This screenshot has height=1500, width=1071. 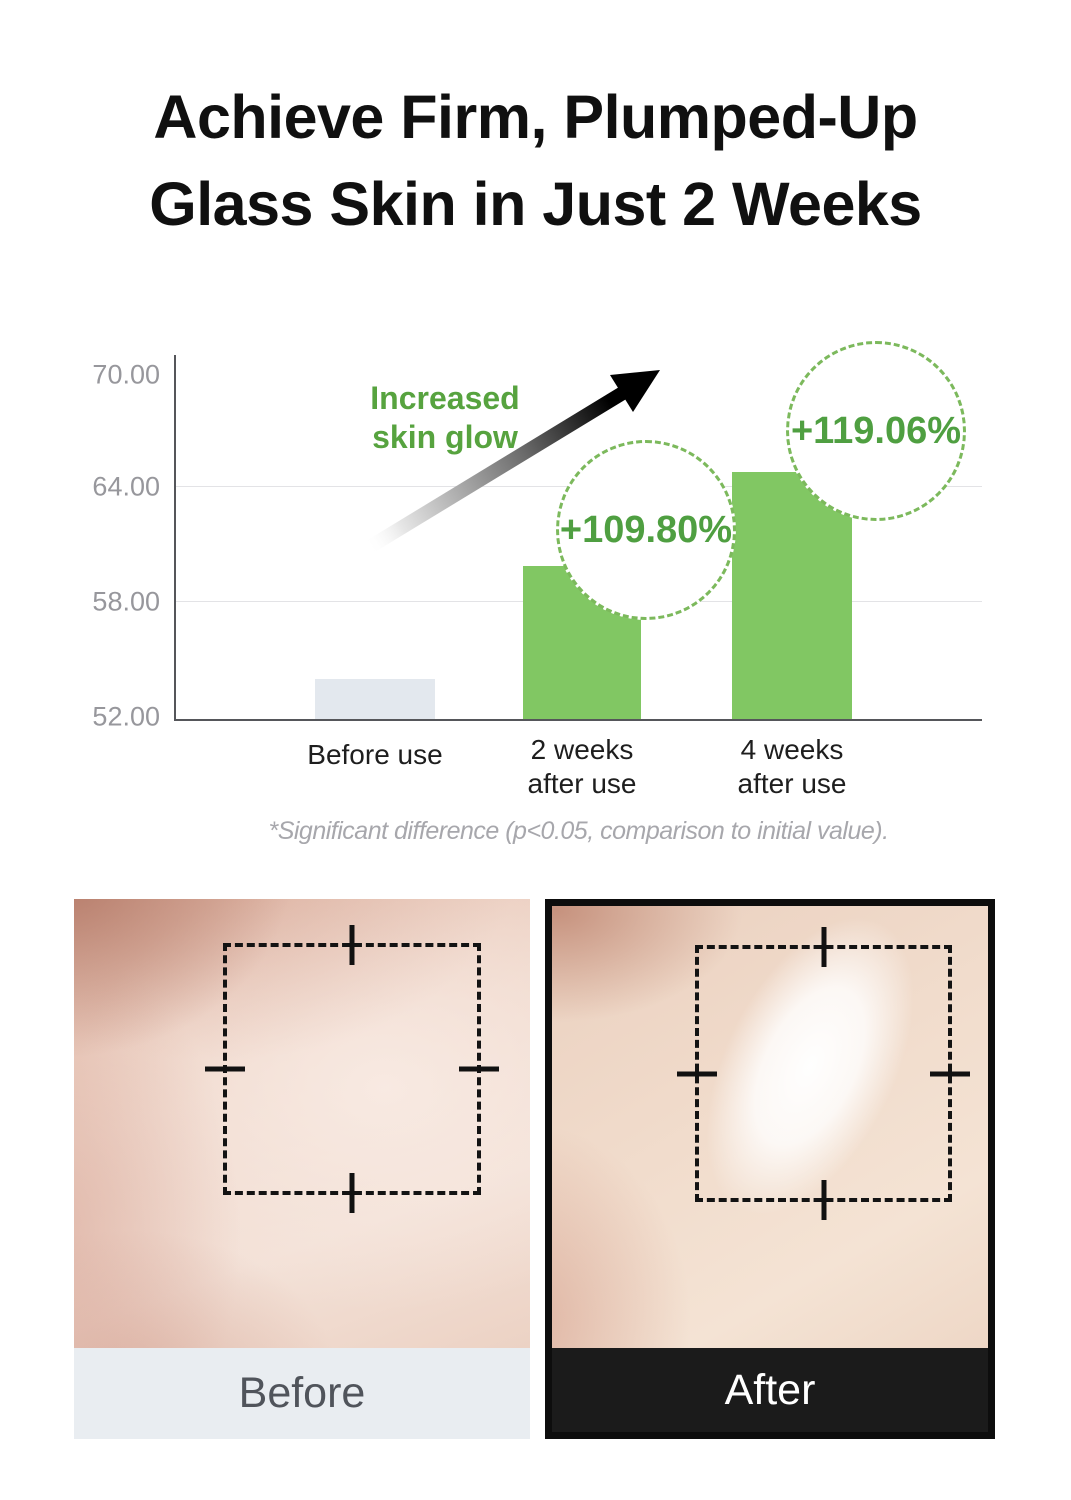 What do you see at coordinates (445, 418) in the screenshot?
I see `trend-annotation: Increased skin glow` at bounding box center [445, 418].